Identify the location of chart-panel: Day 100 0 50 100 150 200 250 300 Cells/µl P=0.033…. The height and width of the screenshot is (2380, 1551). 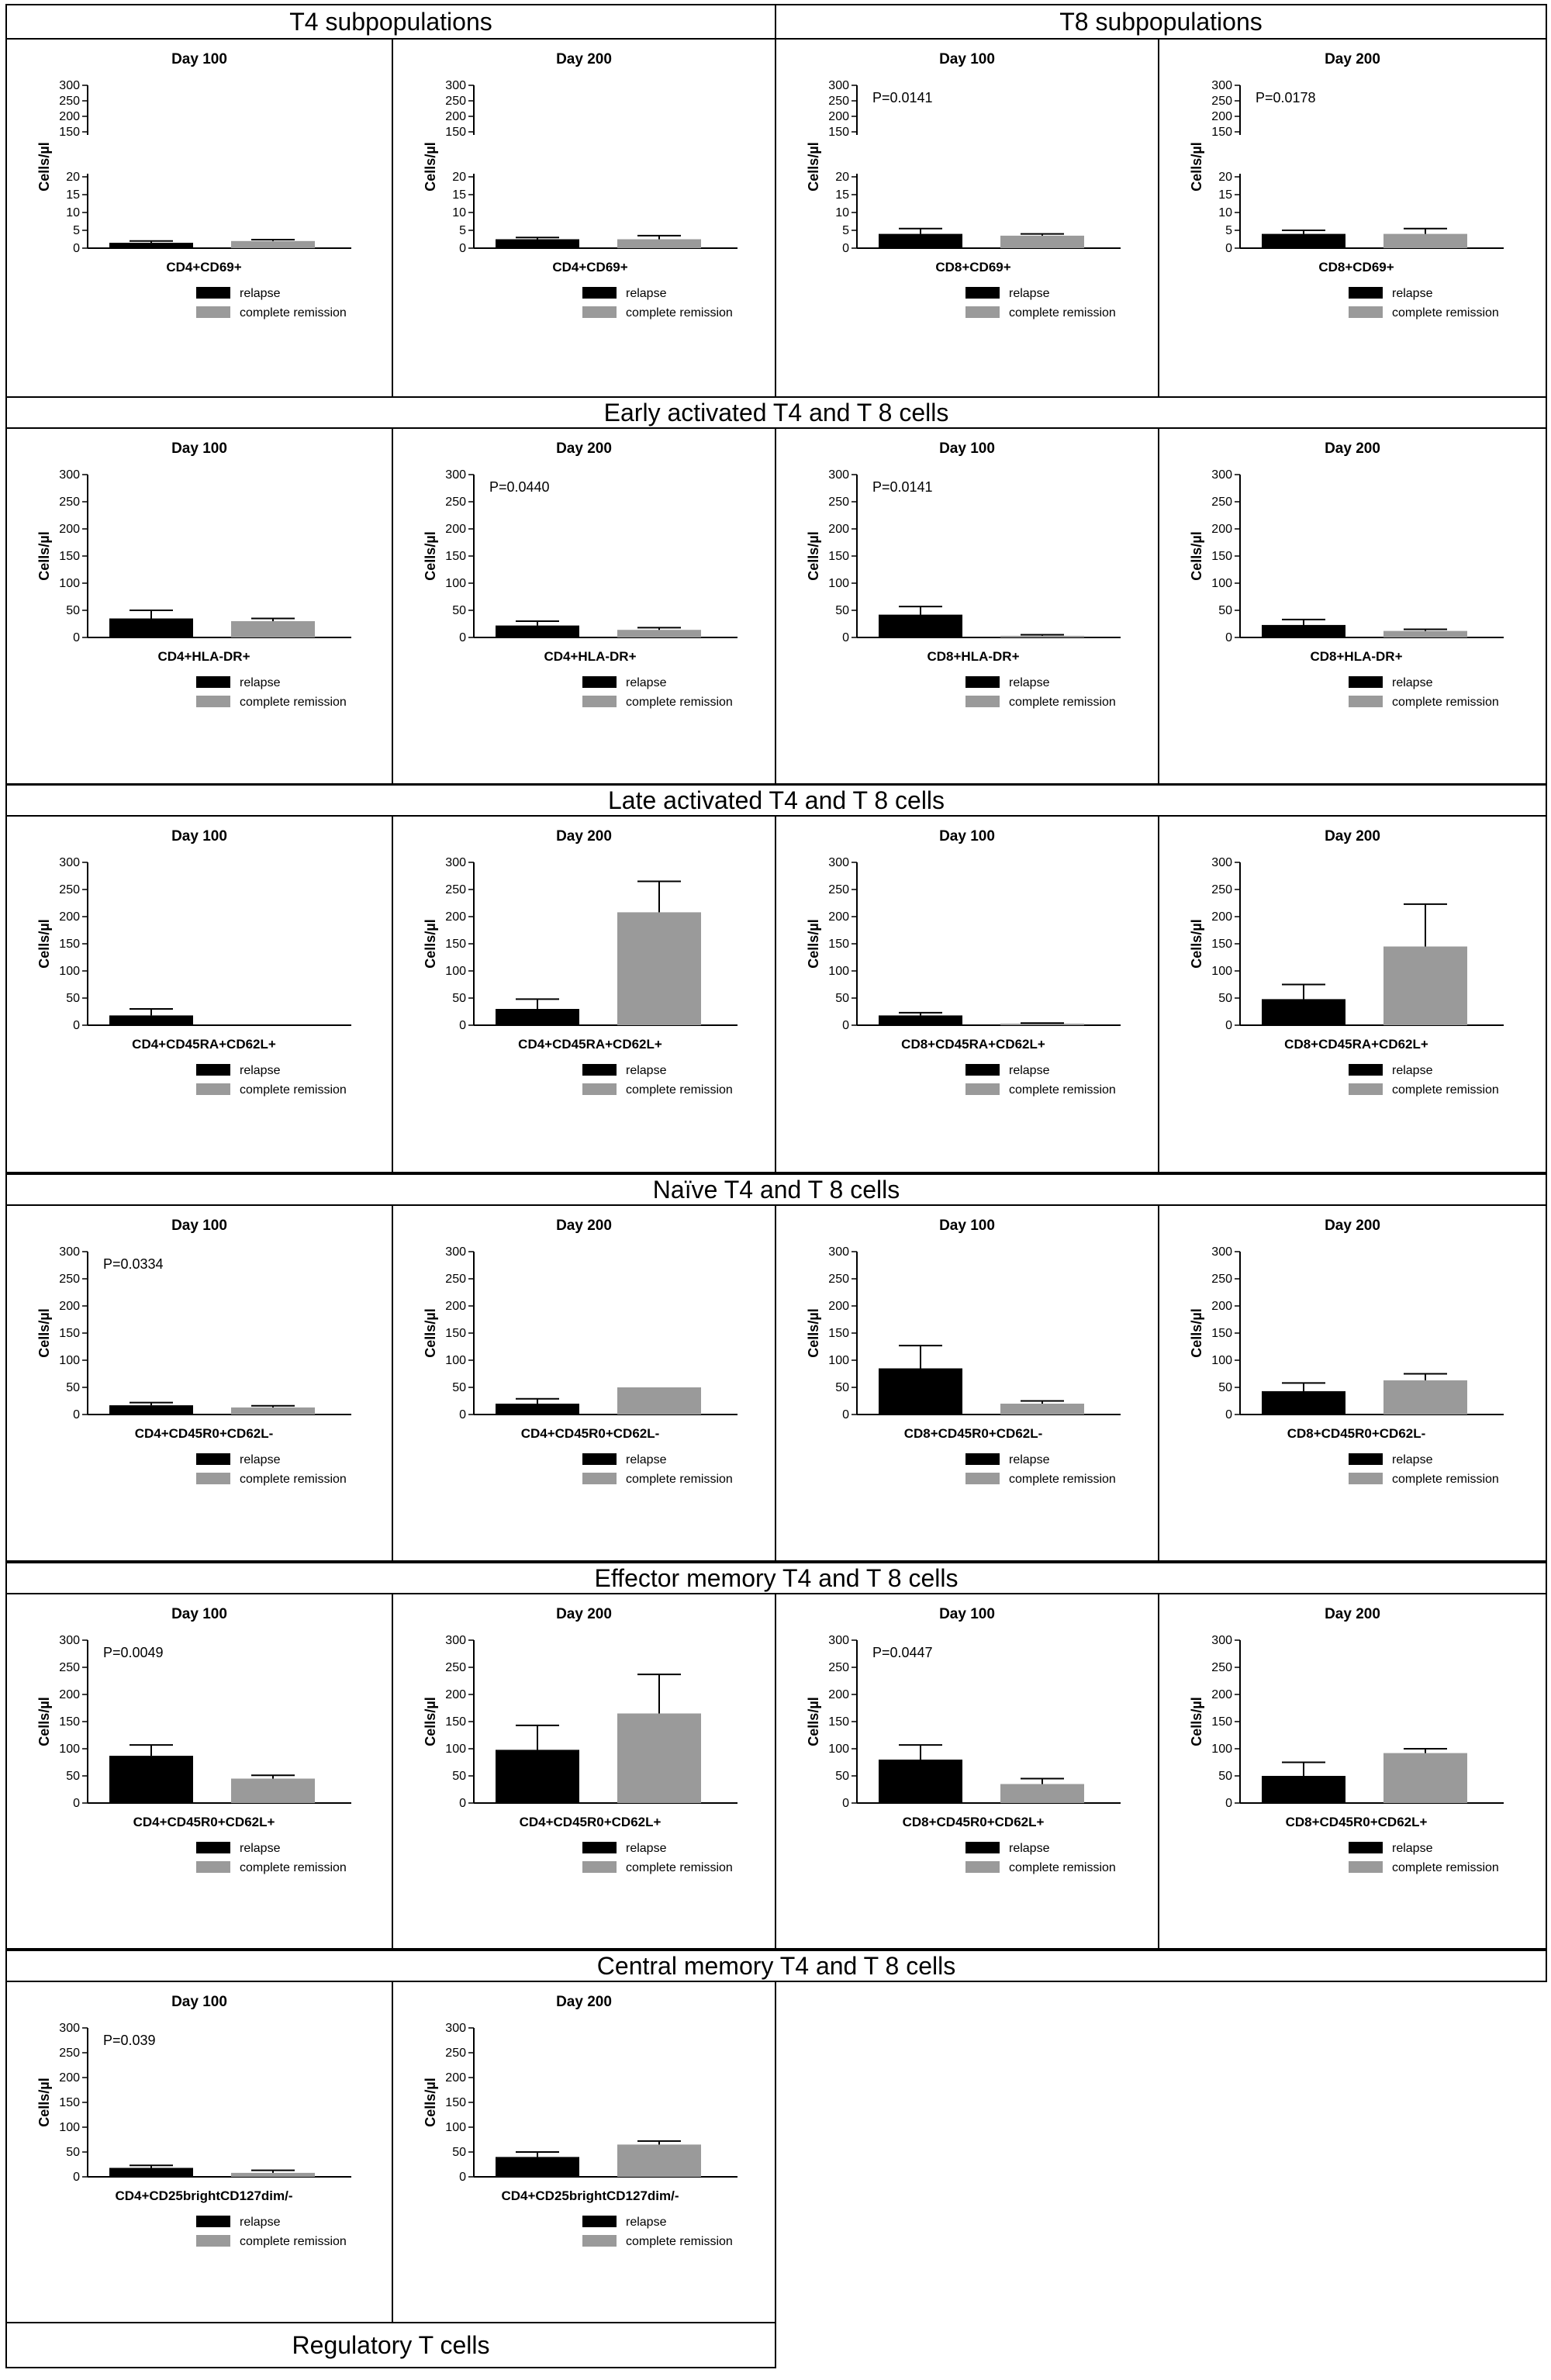
(199, 1383).